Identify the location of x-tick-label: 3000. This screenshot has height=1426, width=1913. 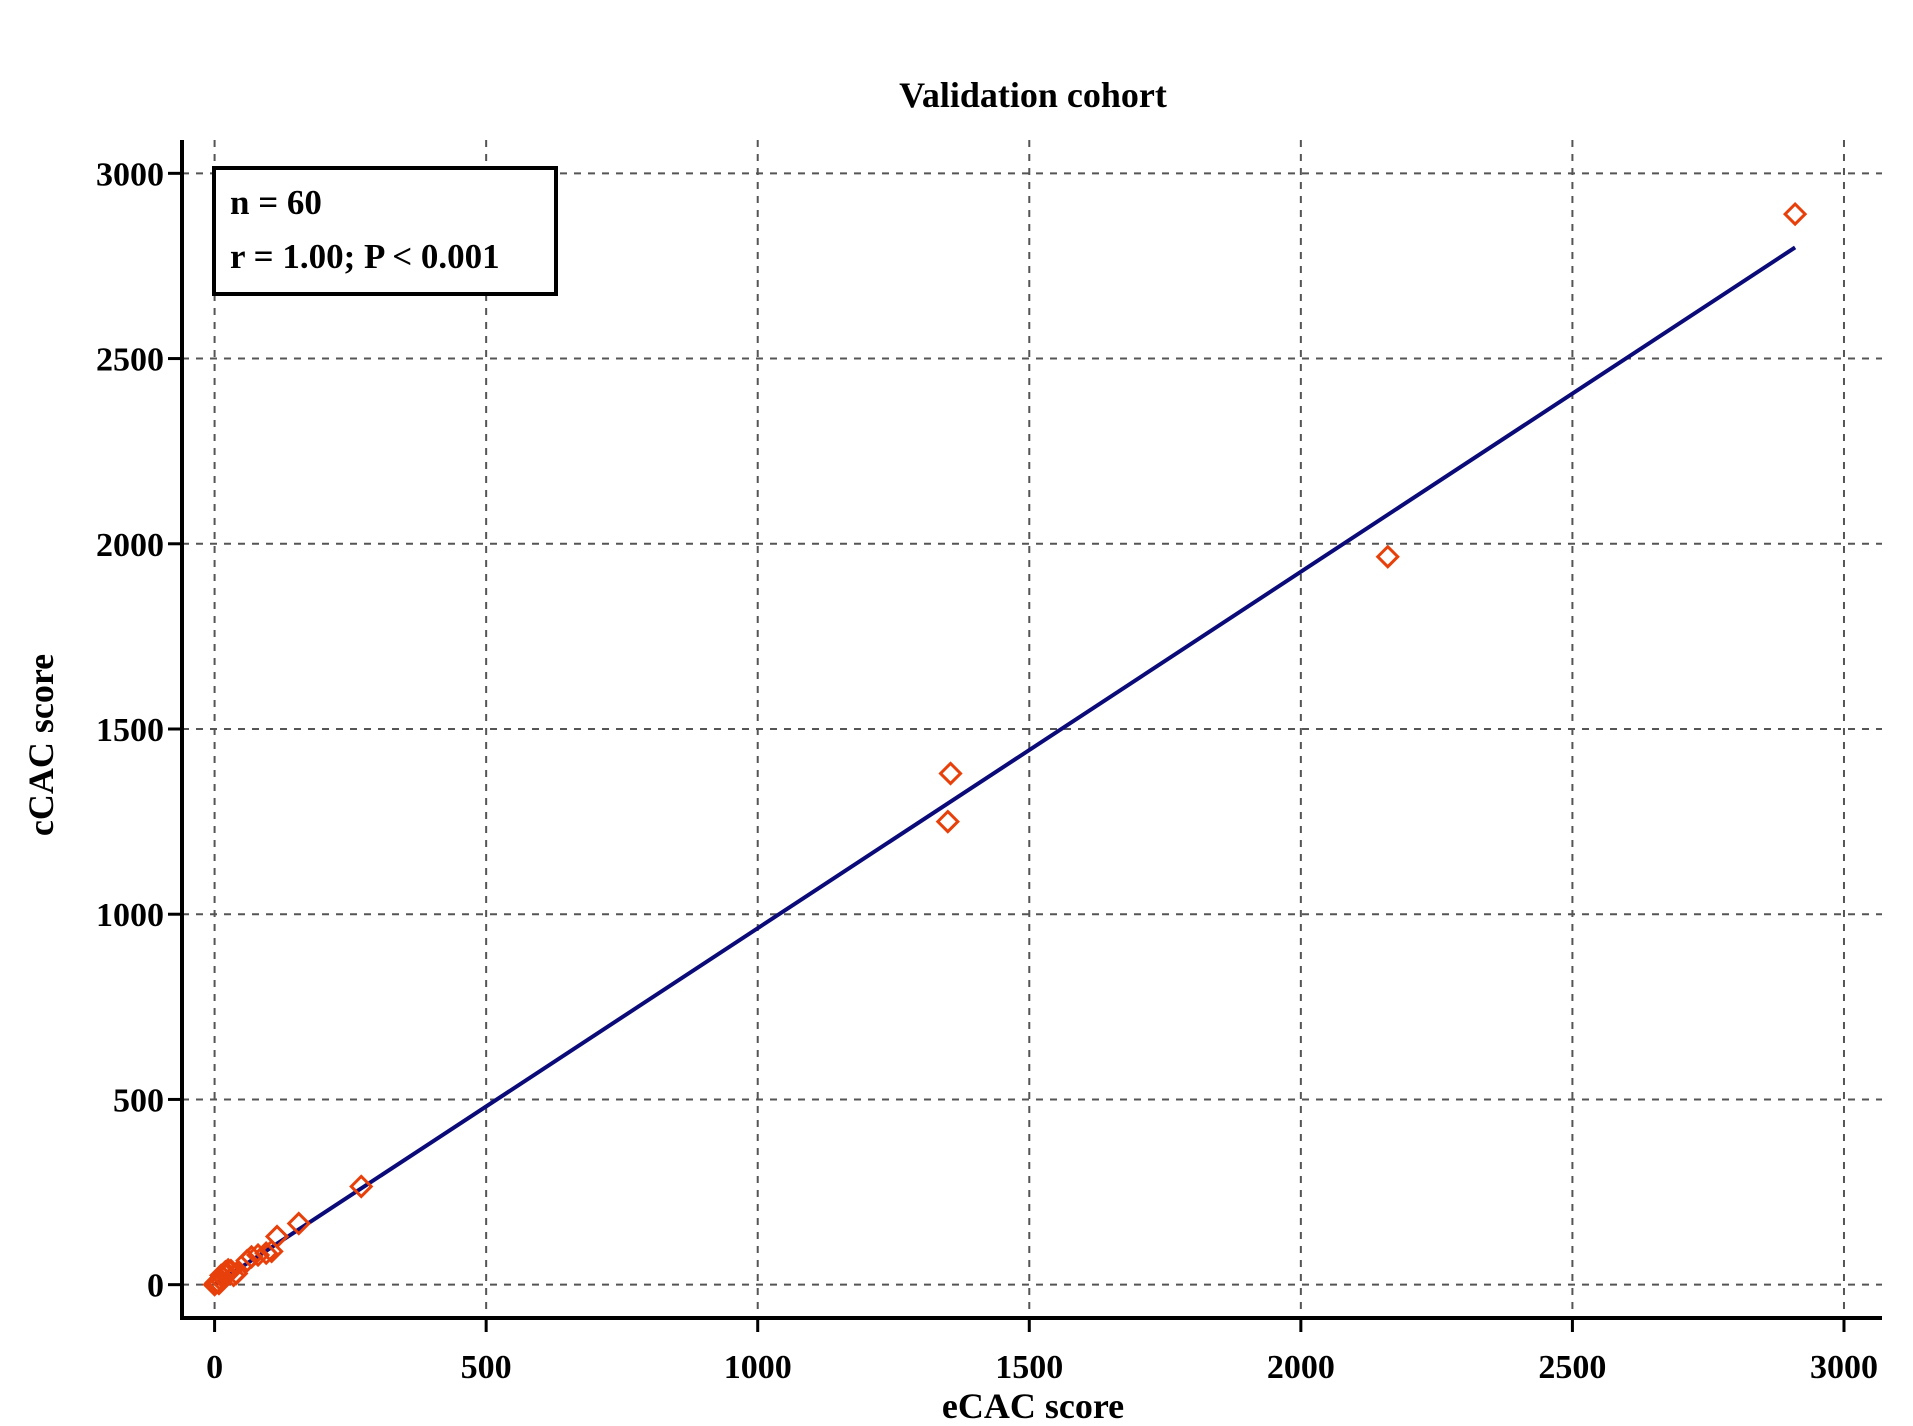
(1844, 1367).